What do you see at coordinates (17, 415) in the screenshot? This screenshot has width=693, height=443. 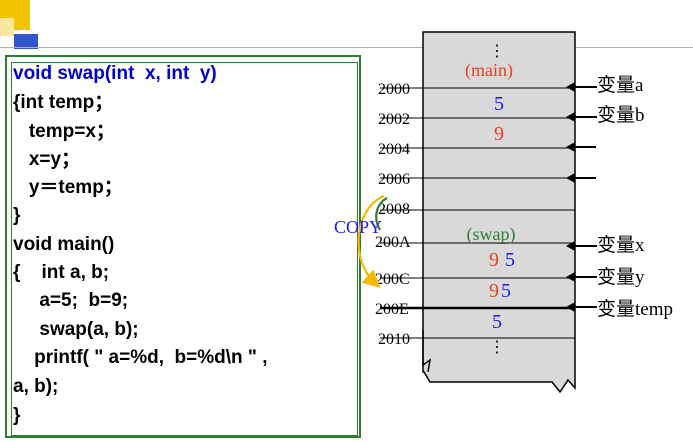 I see `code-line-13: }` at bounding box center [17, 415].